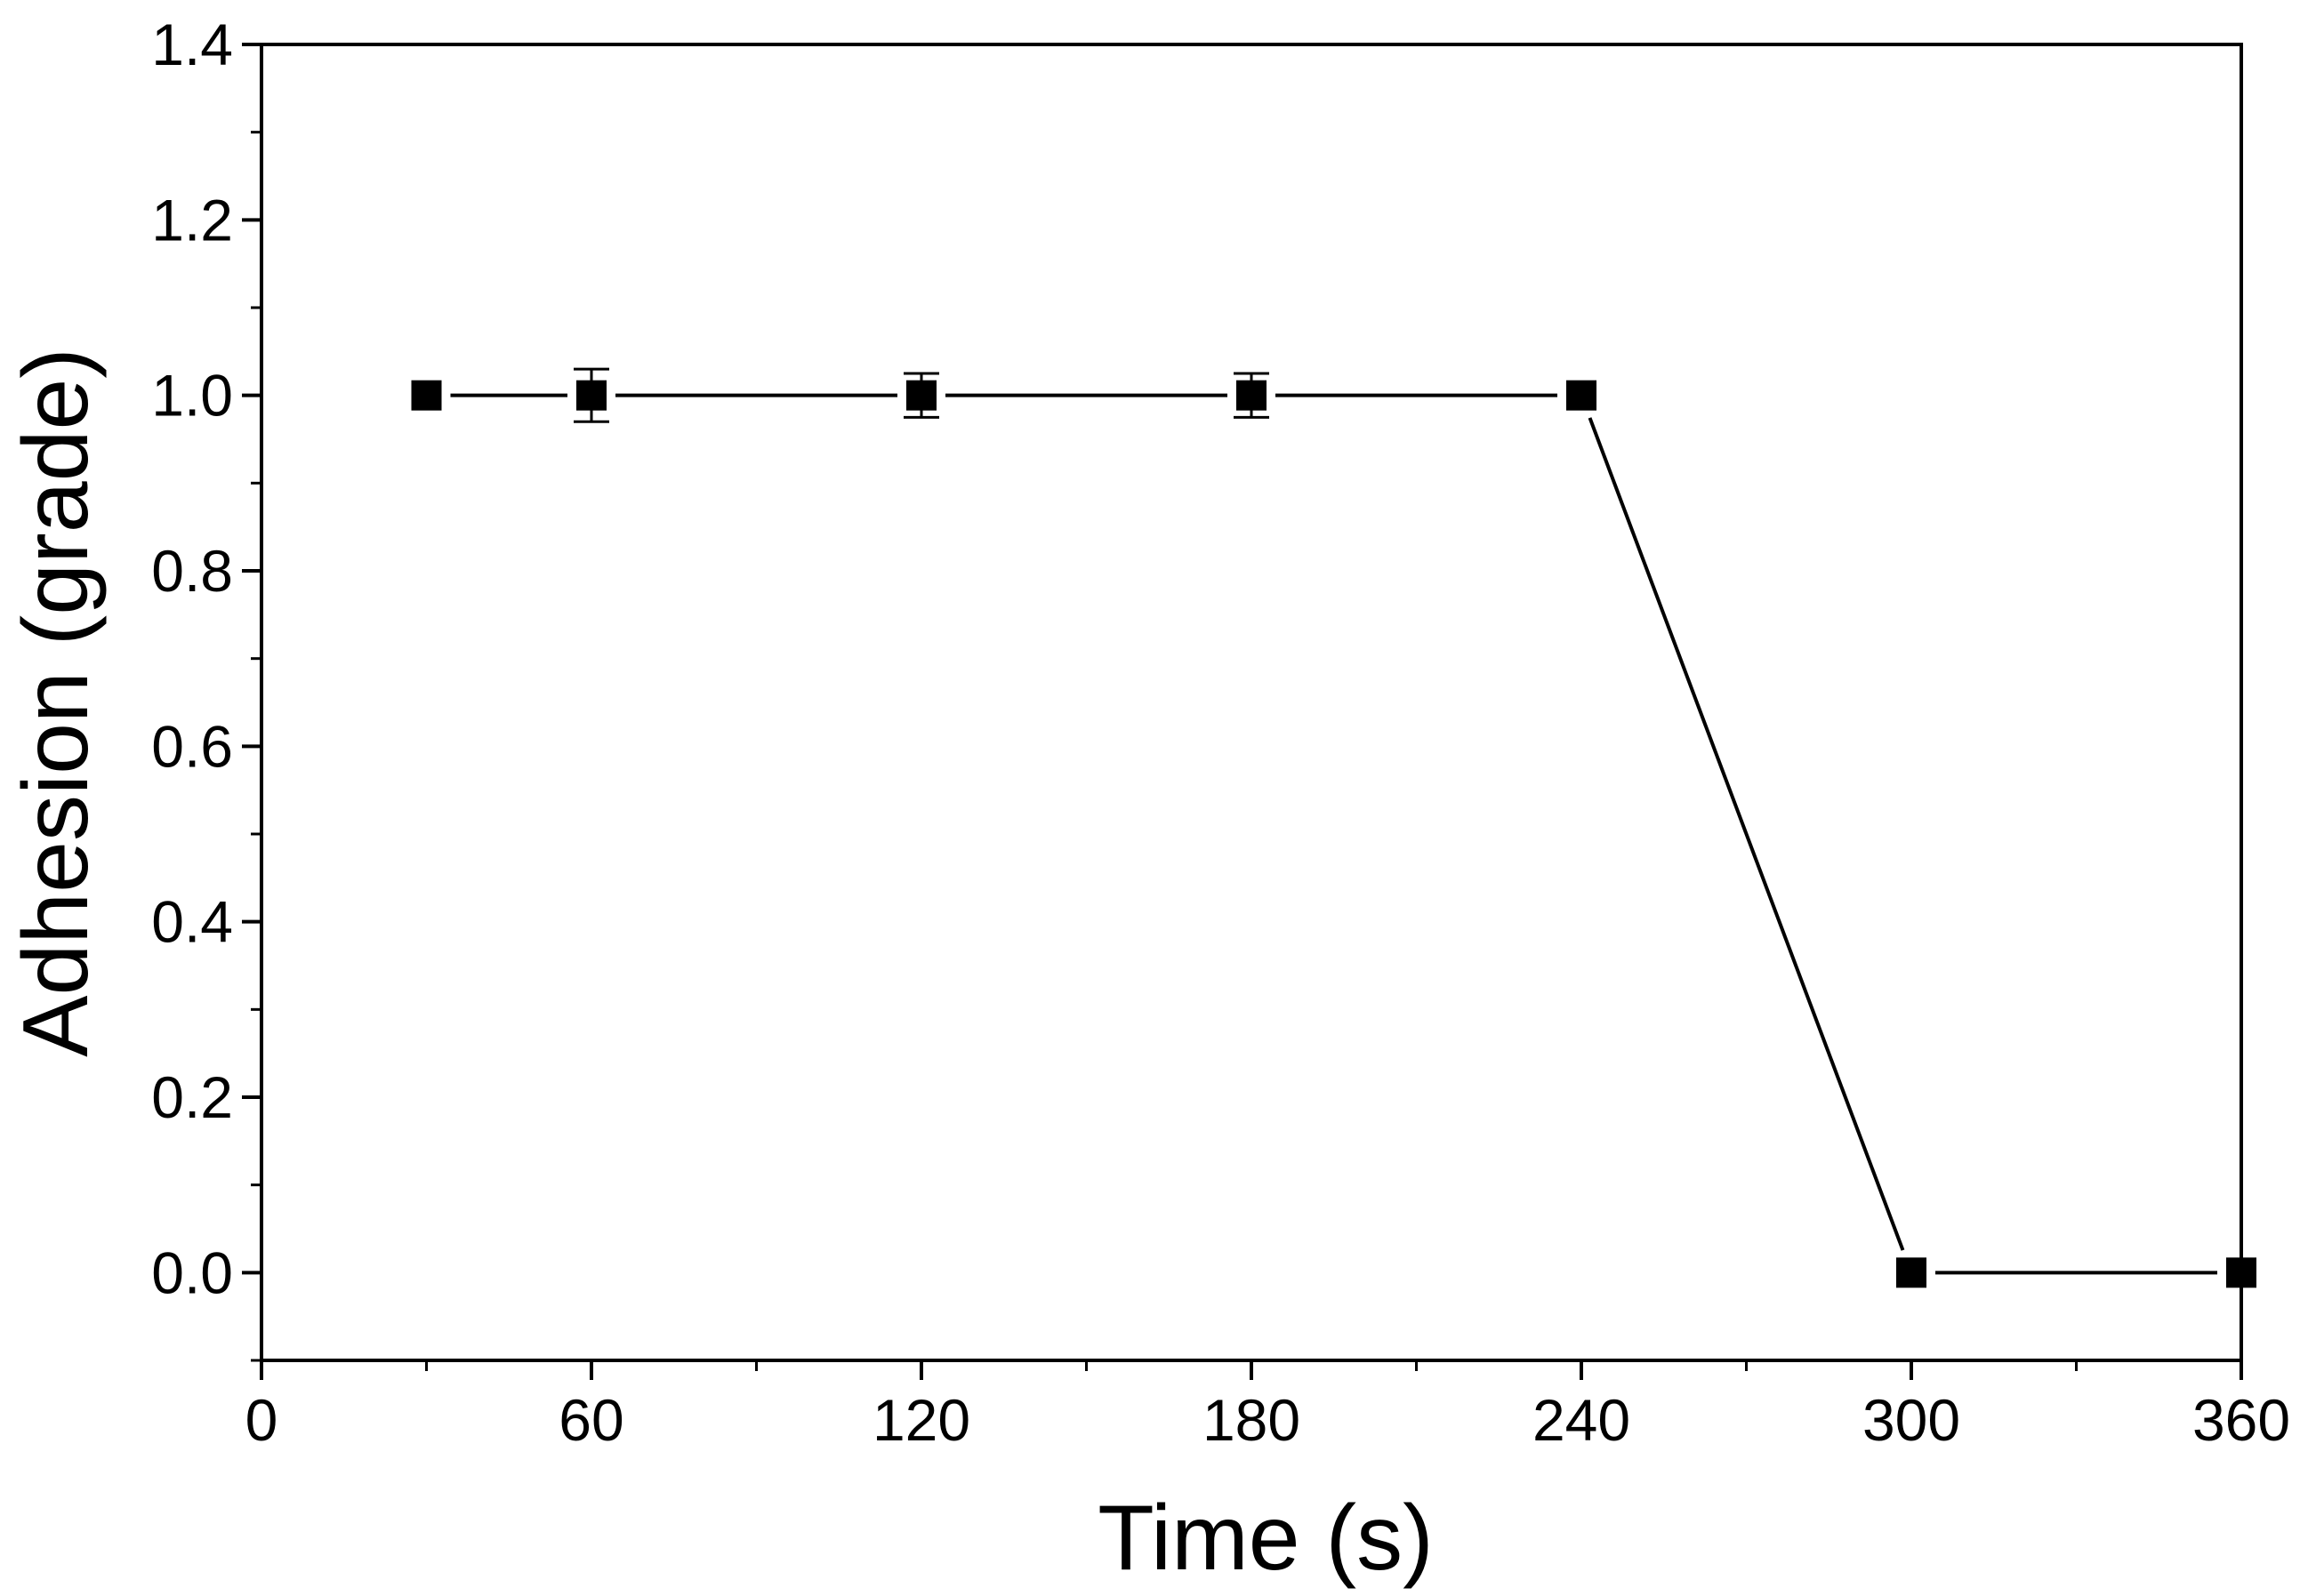  I want to click on y-tick-label: 1.0, so click(192, 396).